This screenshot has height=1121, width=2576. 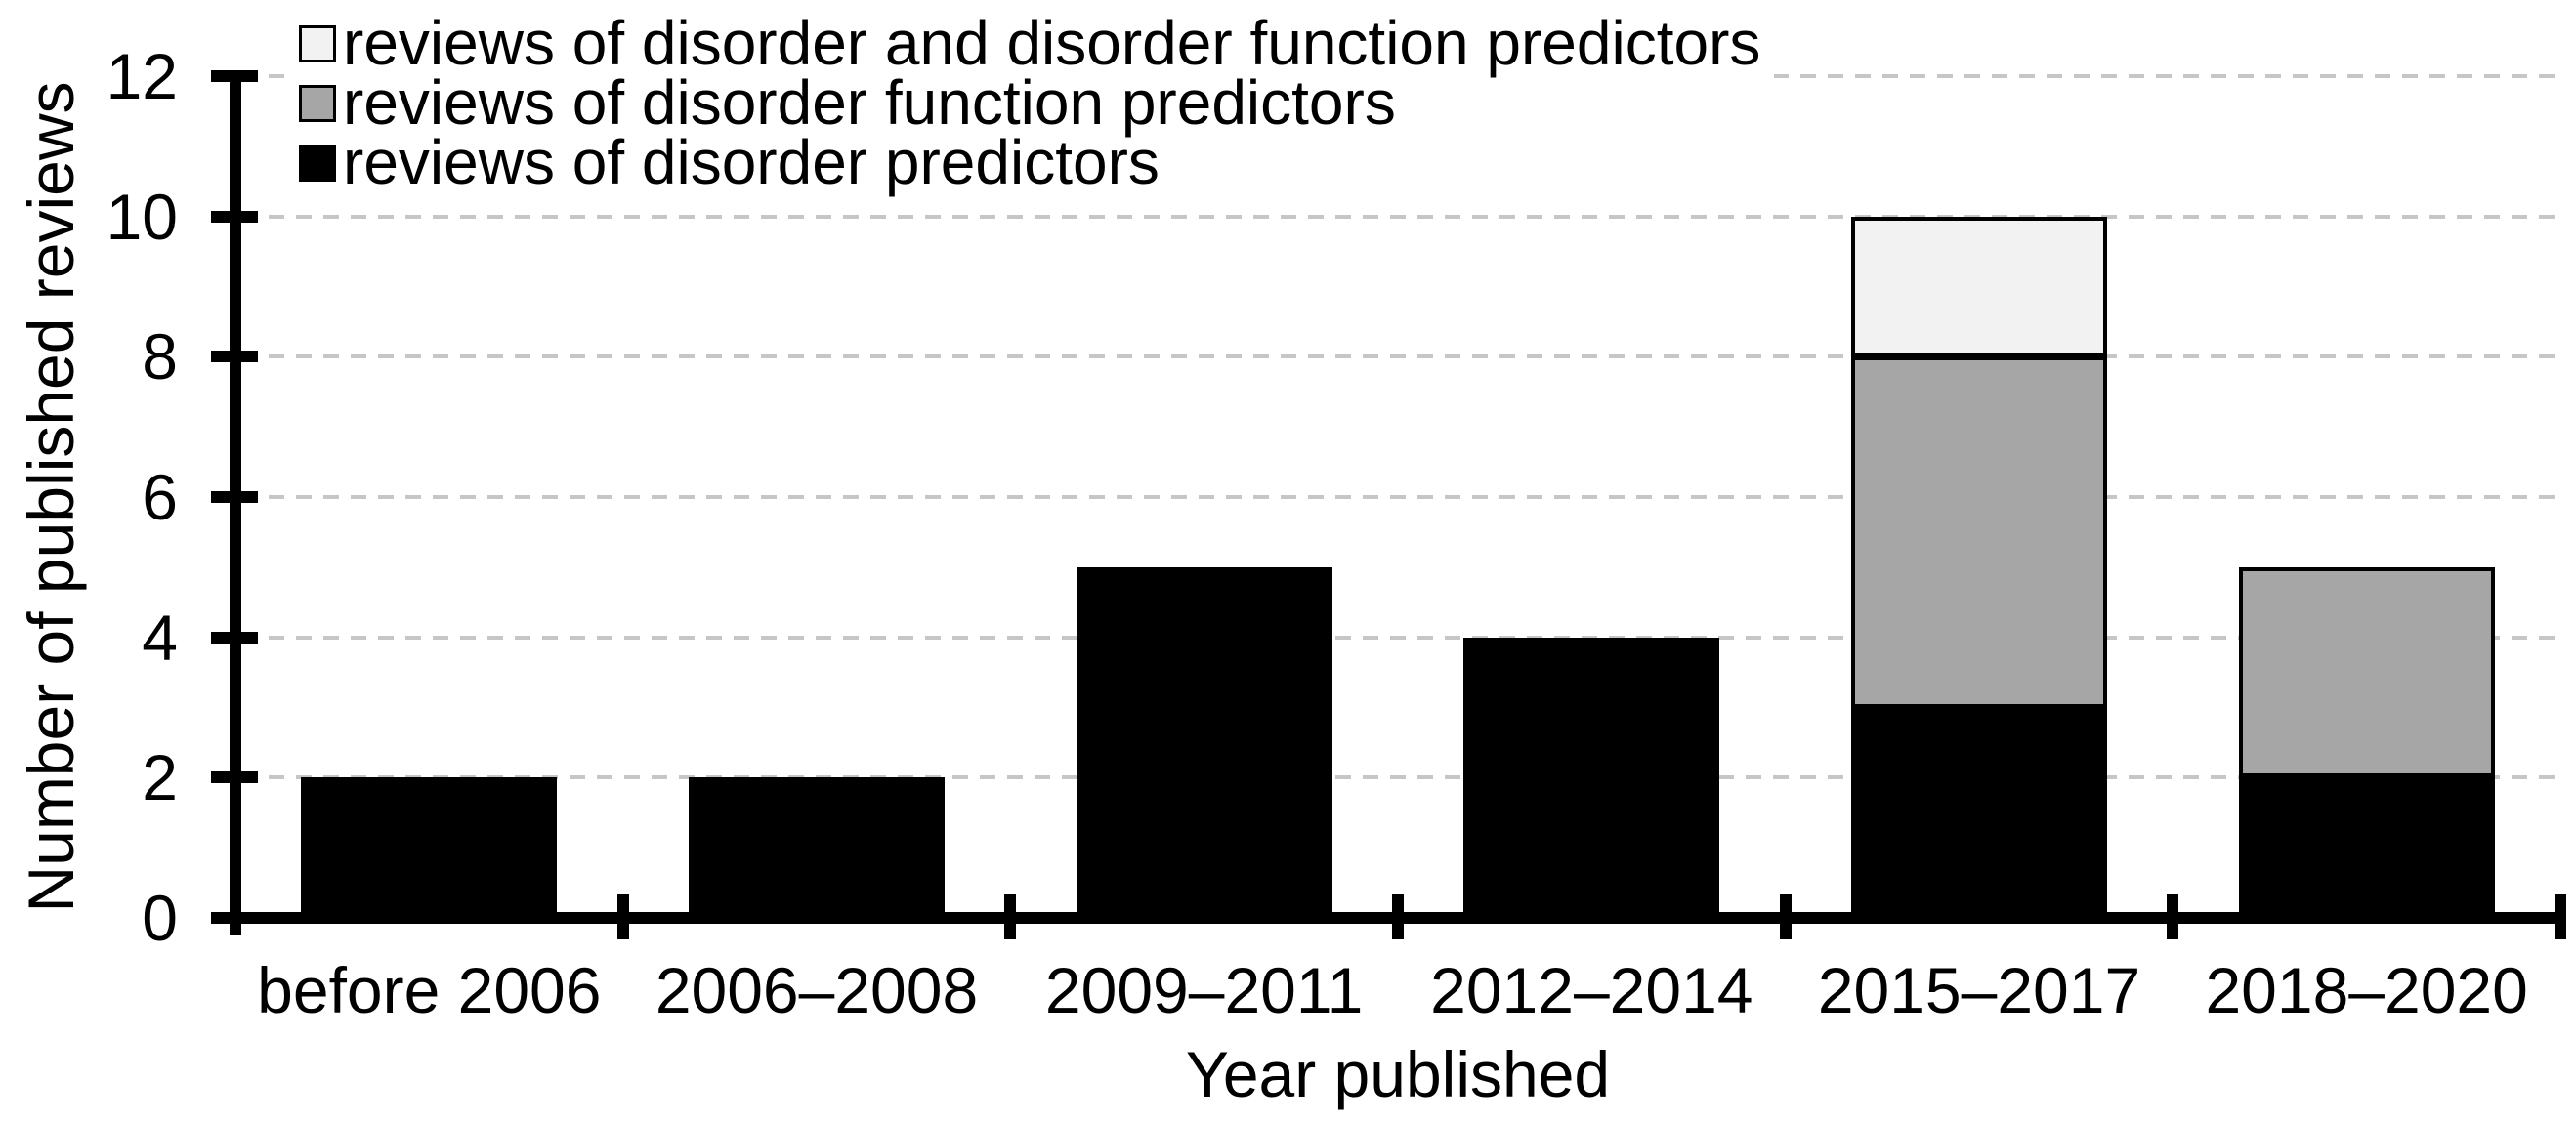 I want to click on legend-item: reviews of disorder predictors, so click(x=1029, y=162).